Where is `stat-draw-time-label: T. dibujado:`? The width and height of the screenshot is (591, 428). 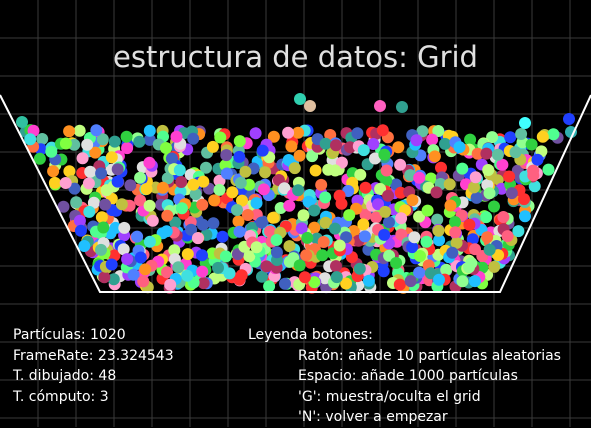 stat-draw-time-label: T. dibujado: is located at coordinates (53, 376).